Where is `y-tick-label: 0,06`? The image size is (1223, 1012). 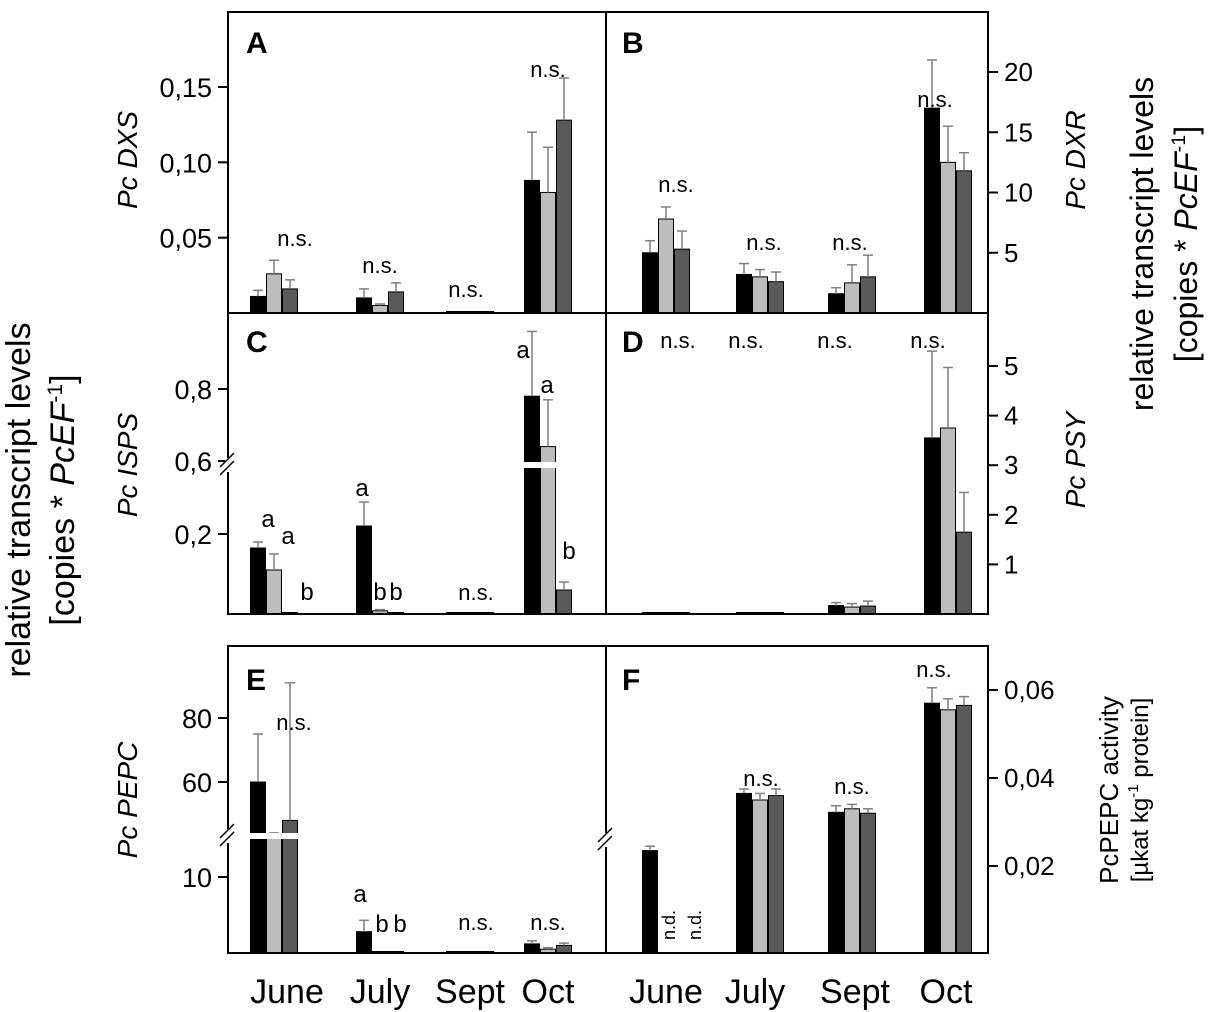
y-tick-label: 0,06 is located at coordinates (1029, 690).